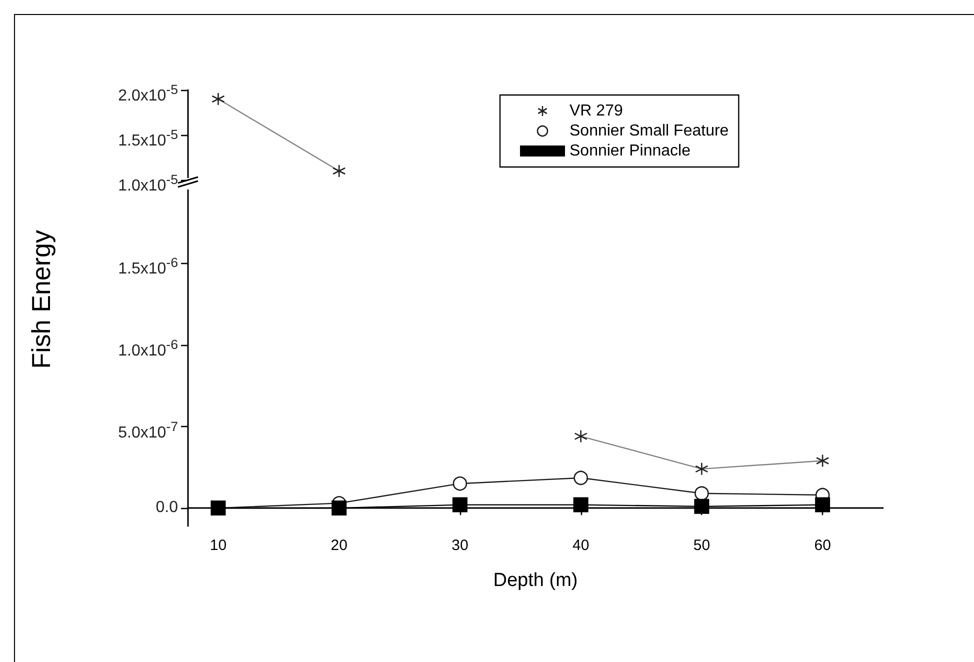  I want to click on y-tick-label: 1.0x10$^{-5}$, so click(148, 182).